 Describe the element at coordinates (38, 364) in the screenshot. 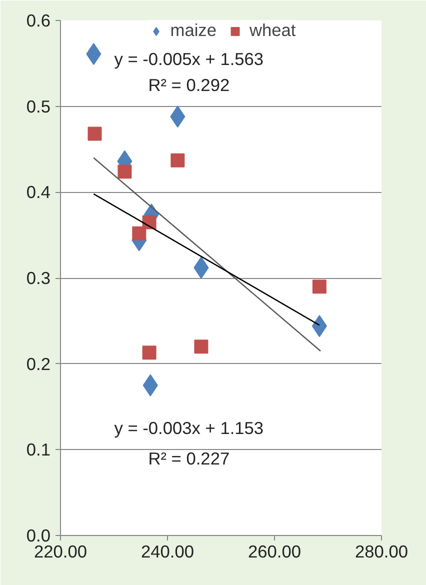

I see `y-tick-label: 0.2` at that location.